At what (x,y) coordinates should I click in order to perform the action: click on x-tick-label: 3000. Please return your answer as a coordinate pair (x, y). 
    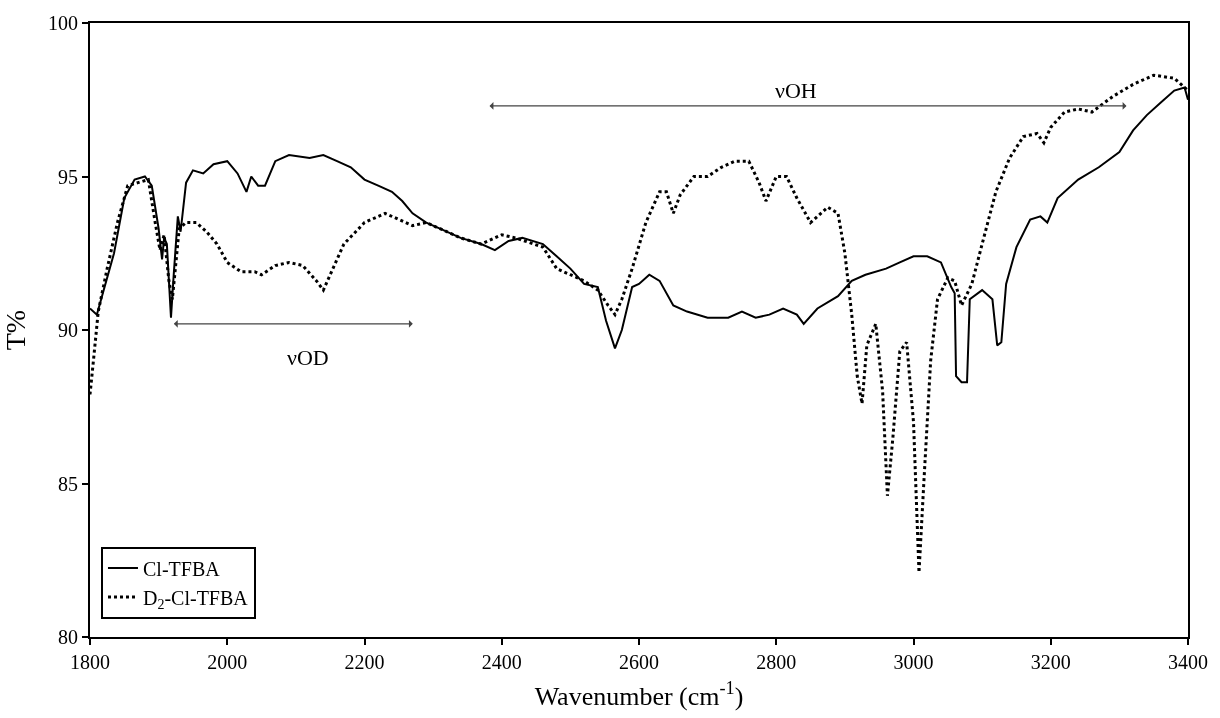
    Looking at the image, I should click on (913, 662).